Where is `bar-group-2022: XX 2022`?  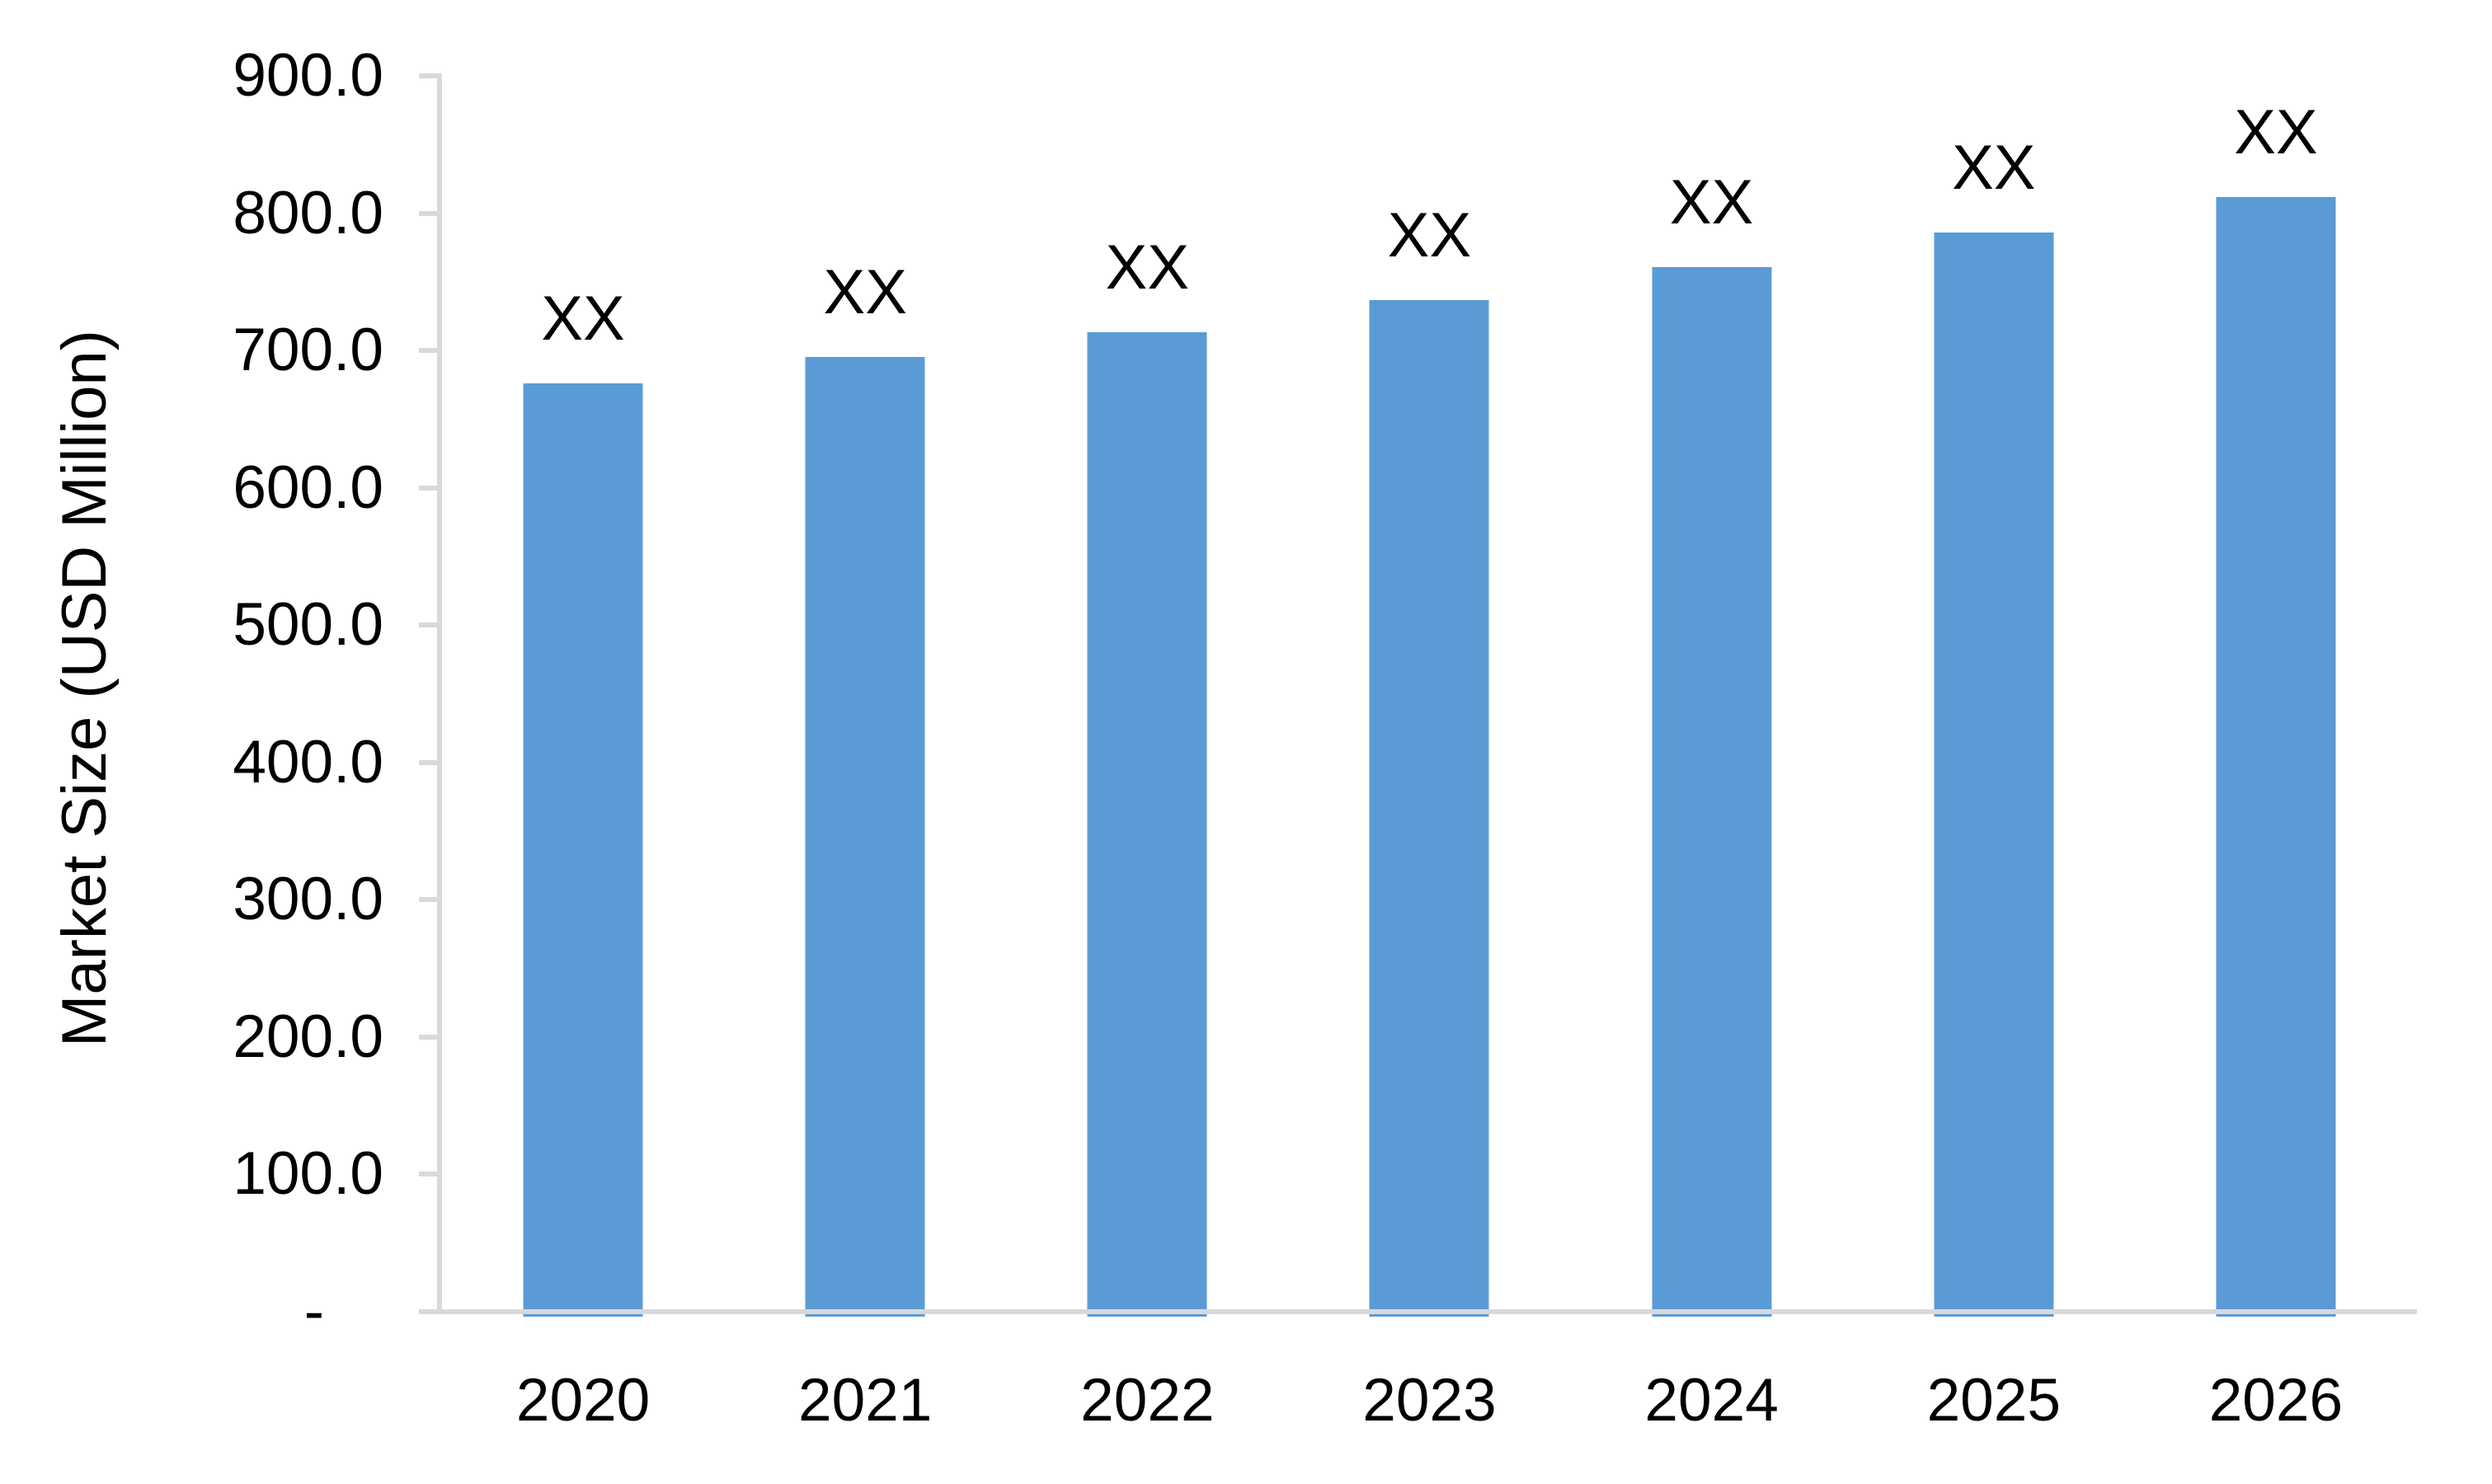
bar-group-2022: XX 2022 is located at coordinates (1147, 755).